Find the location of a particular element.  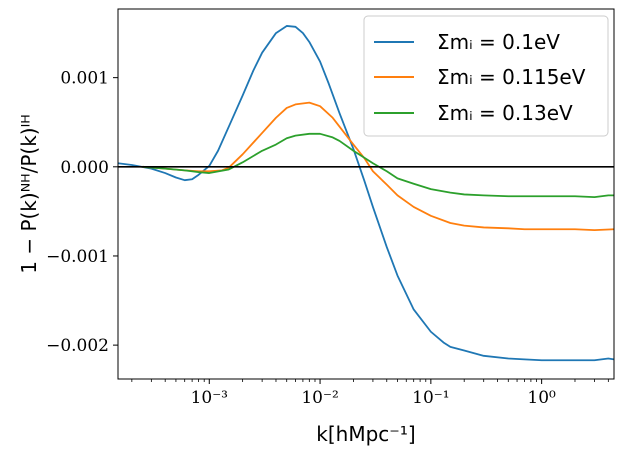

y-axis-label: 1 − P(k)ᴺᴴ/P(k)ᴵᴴ is located at coordinates (29, 194).